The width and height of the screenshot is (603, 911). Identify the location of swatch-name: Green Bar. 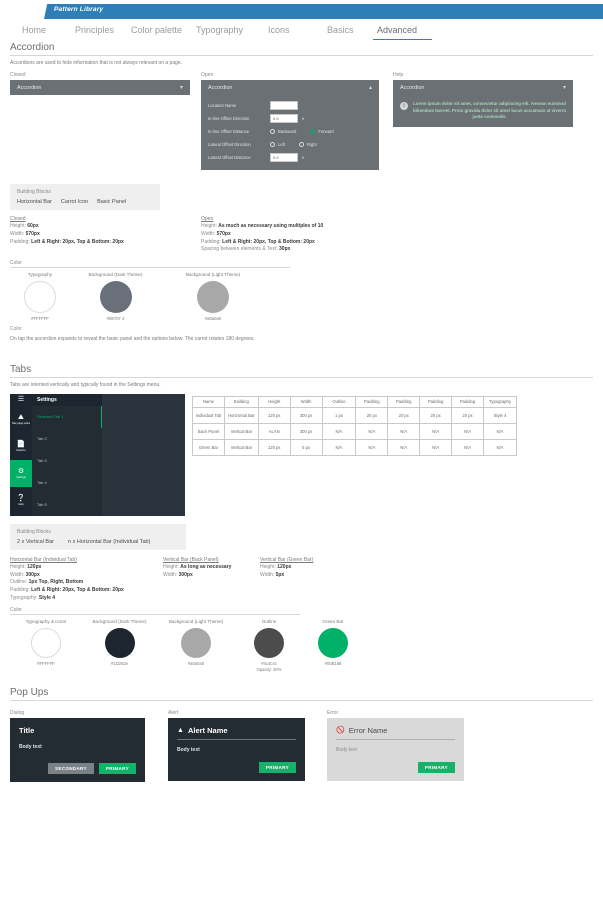
(333, 621).